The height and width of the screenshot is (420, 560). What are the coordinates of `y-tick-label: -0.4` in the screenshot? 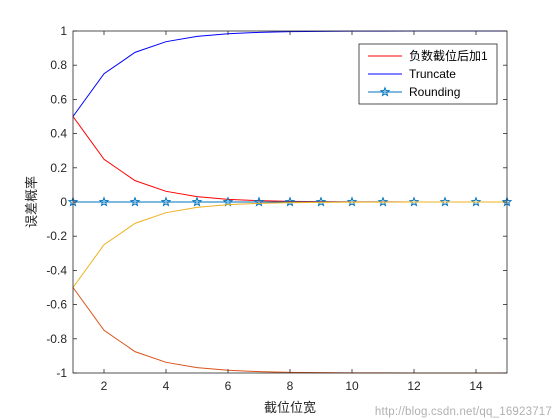 It's located at (56, 270).